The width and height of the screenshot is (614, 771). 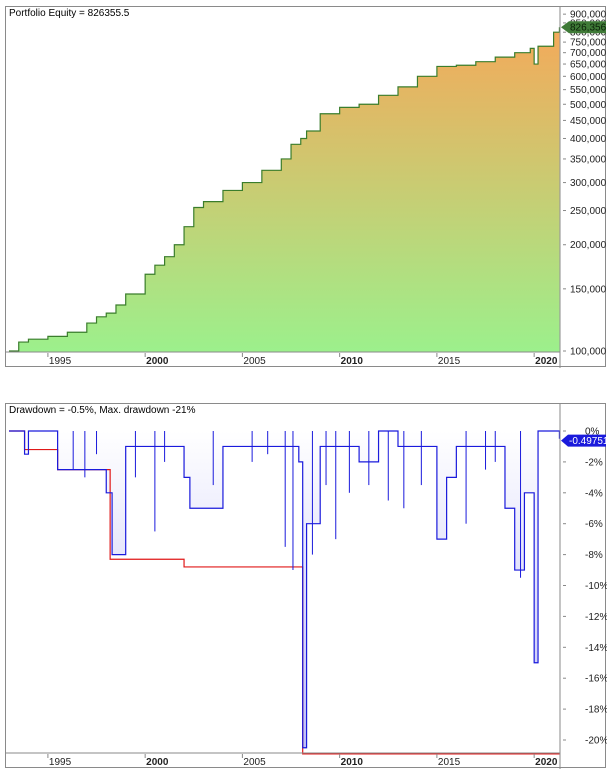 What do you see at coordinates (588, 77) in the screenshot?
I see `y-tick-label: 600,000` at bounding box center [588, 77].